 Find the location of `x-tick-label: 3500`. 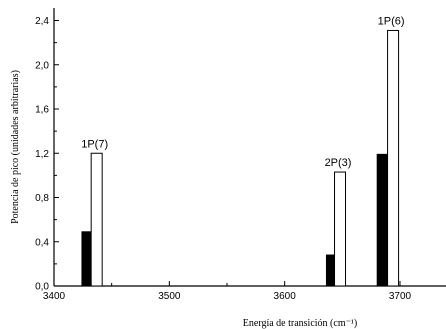

x-tick-label: 3500 is located at coordinates (169, 296).